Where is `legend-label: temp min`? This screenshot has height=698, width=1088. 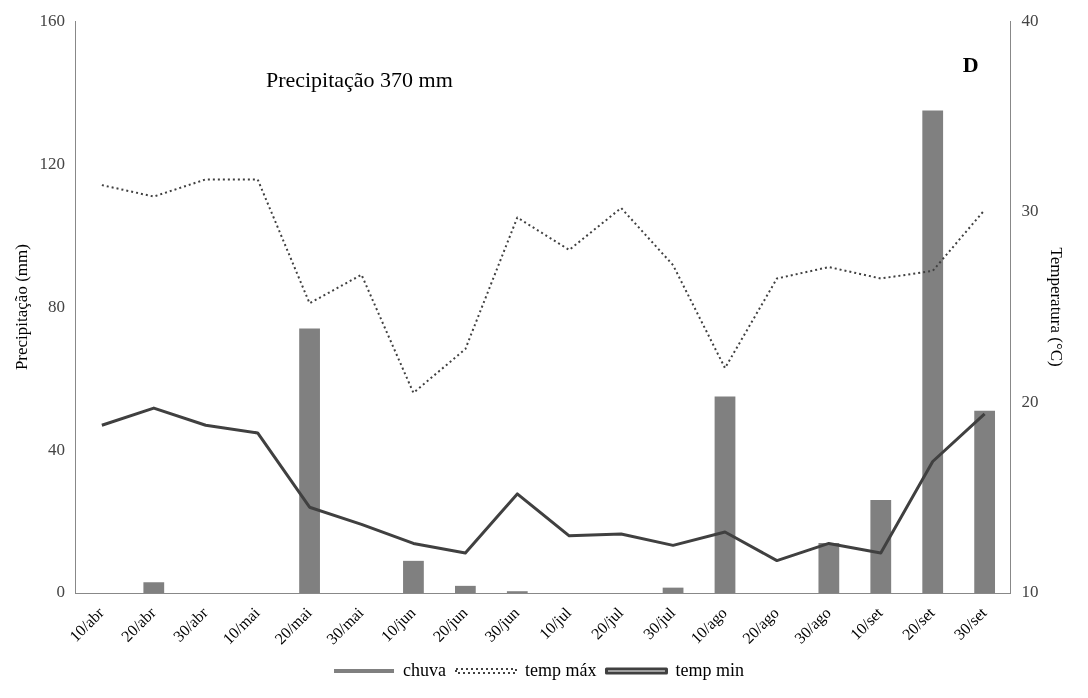
legend-label: temp min is located at coordinates (709, 669).